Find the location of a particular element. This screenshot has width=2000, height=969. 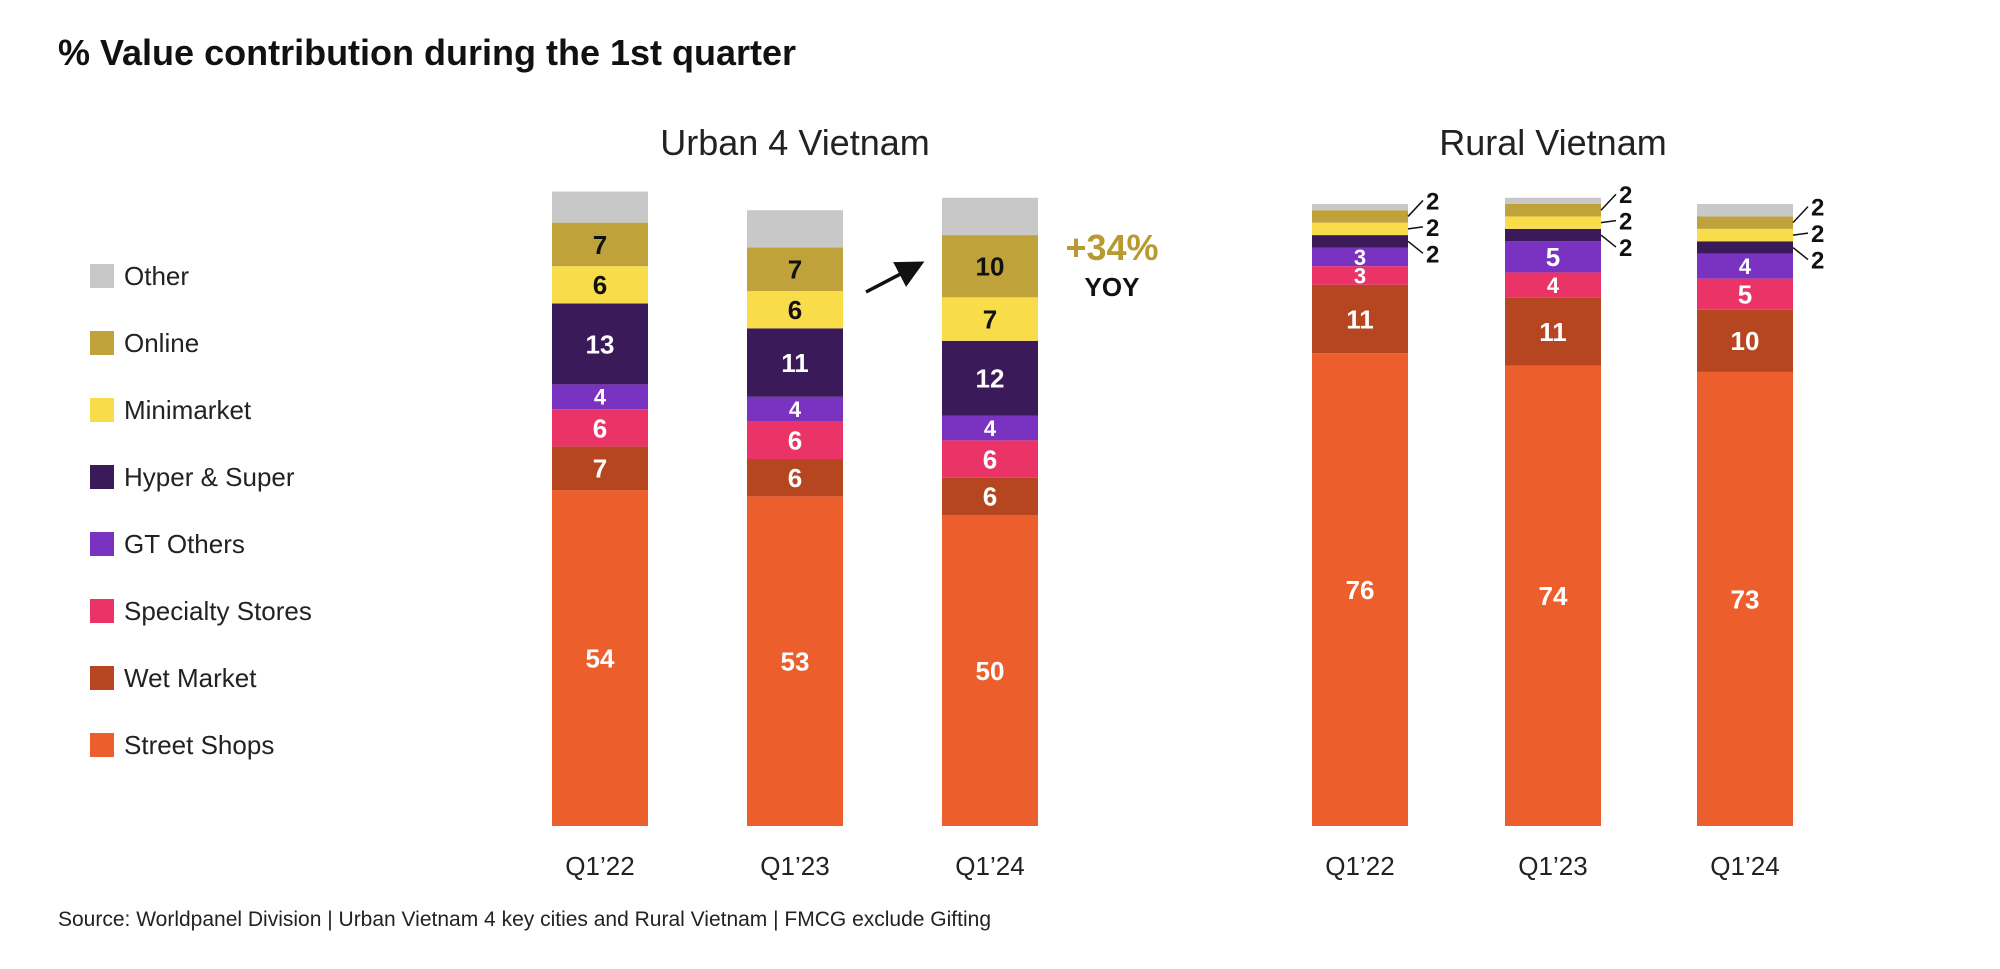

data-label-online-0-0: 7 is located at coordinates (600, 245).